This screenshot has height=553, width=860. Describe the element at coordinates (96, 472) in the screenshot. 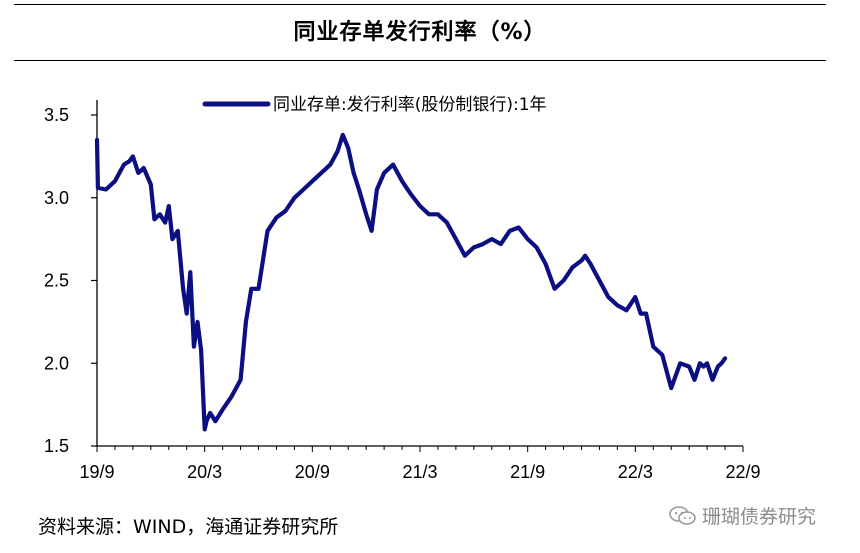

I see `x-tick-label: 19/9` at that location.